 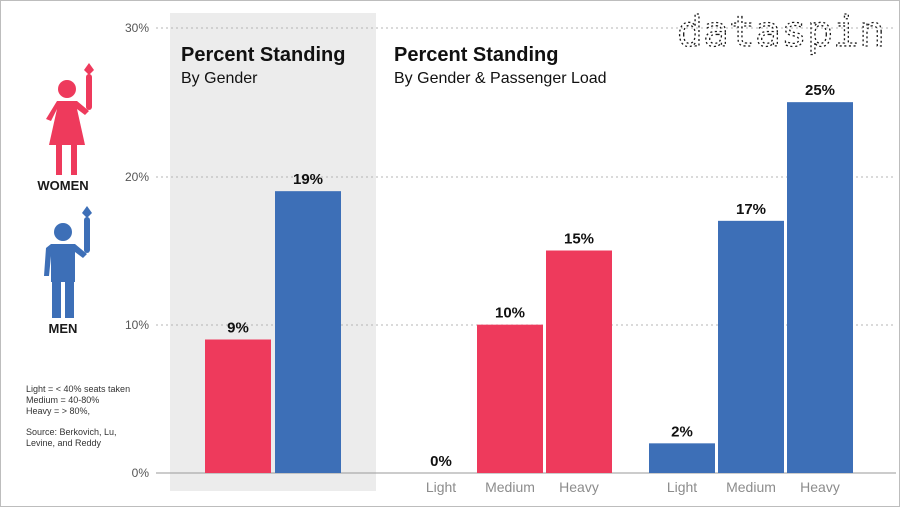 I want to click on bar-men-label: 19%, so click(x=308, y=179).